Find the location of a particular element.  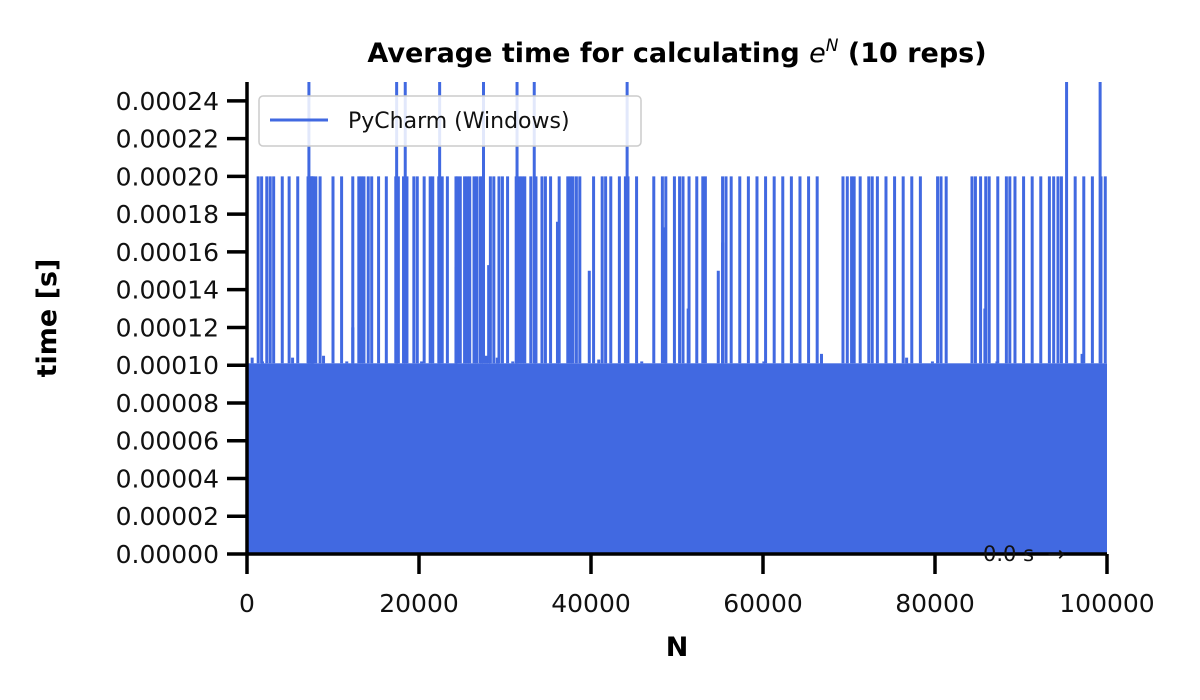

chart-title-math-base: e is located at coordinates (817, 53).